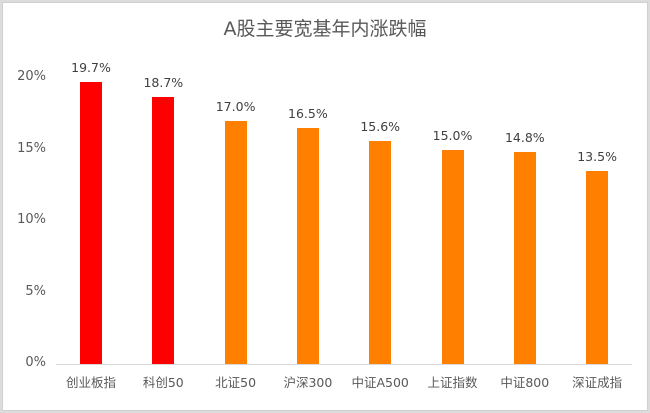  What do you see at coordinates (452, 135) in the screenshot?
I see `value-label: 15.0%` at bounding box center [452, 135].